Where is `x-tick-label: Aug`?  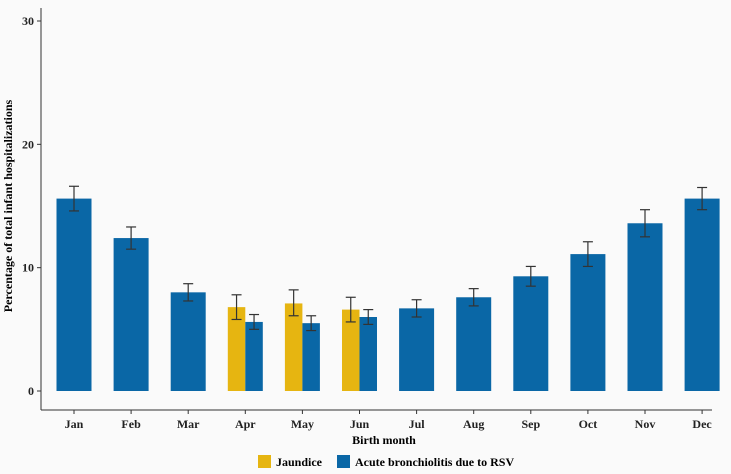 x-tick-label: Aug is located at coordinates (473, 424).